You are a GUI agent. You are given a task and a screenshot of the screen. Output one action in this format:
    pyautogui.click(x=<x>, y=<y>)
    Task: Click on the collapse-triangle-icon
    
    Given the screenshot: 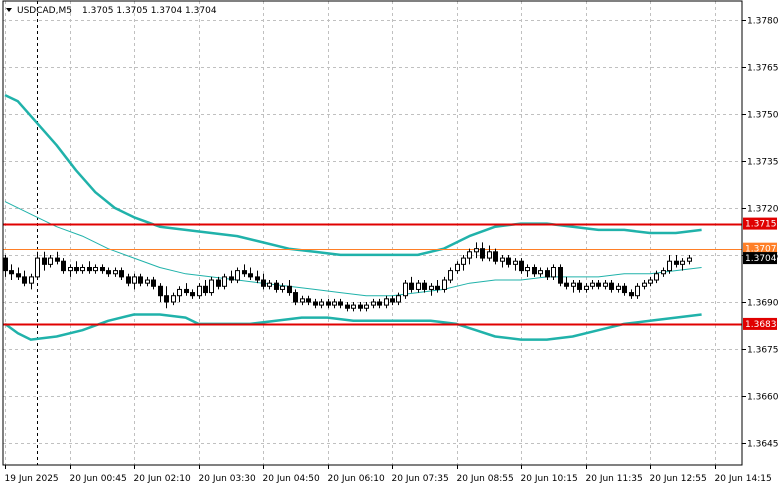 What is the action you would take?
    pyautogui.click(x=9, y=10)
    